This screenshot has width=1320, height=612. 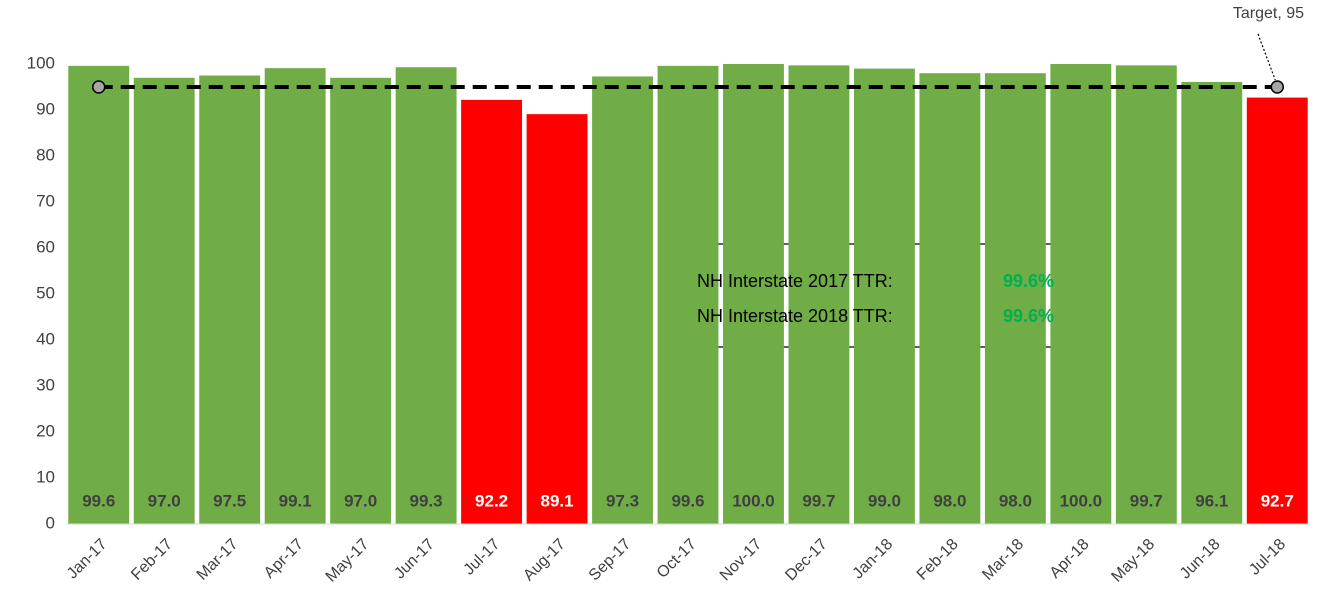 I want to click on data-label: 99.1, so click(x=295, y=500).